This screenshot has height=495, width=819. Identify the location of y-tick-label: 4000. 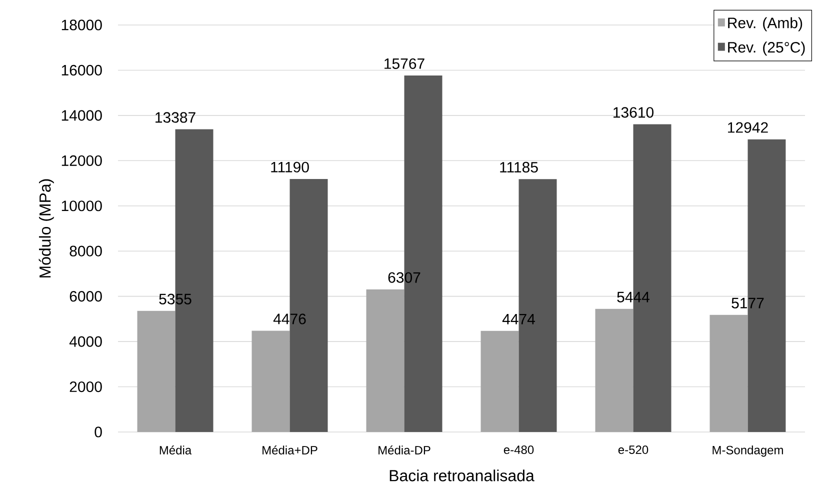
(85, 341).